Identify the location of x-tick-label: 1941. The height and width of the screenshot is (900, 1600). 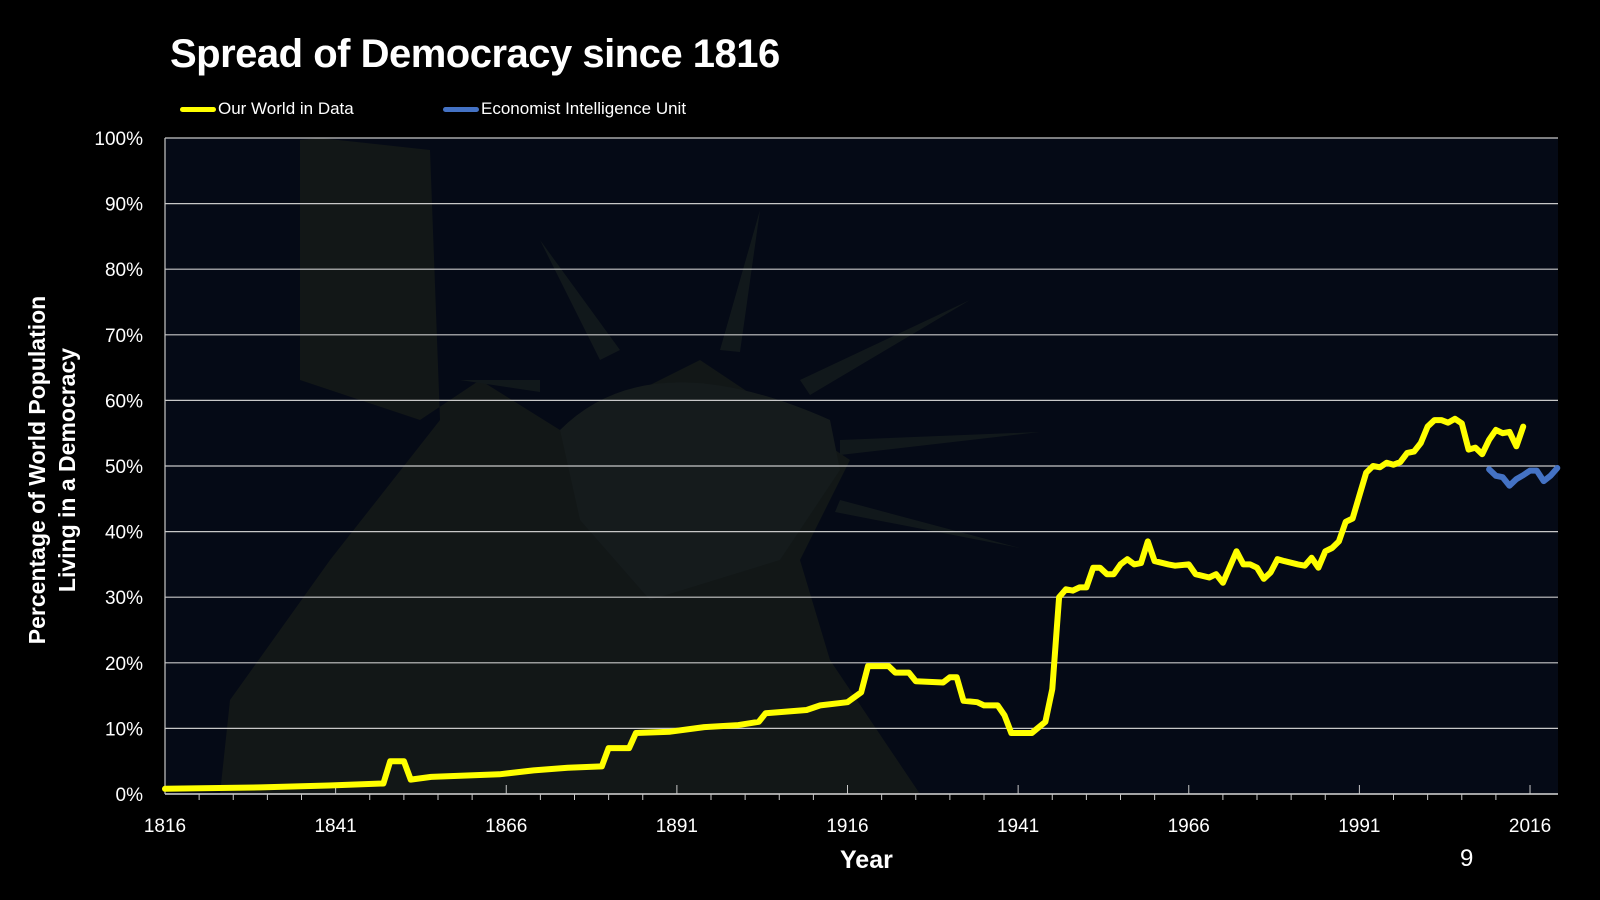
(1018, 826).